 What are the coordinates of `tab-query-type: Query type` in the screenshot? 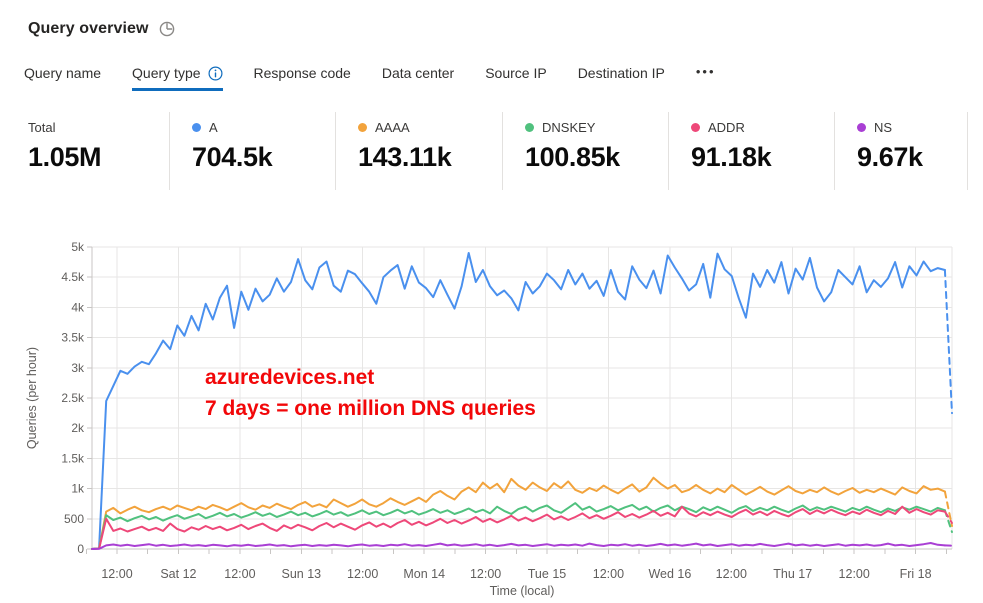 It's located at (177, 78).